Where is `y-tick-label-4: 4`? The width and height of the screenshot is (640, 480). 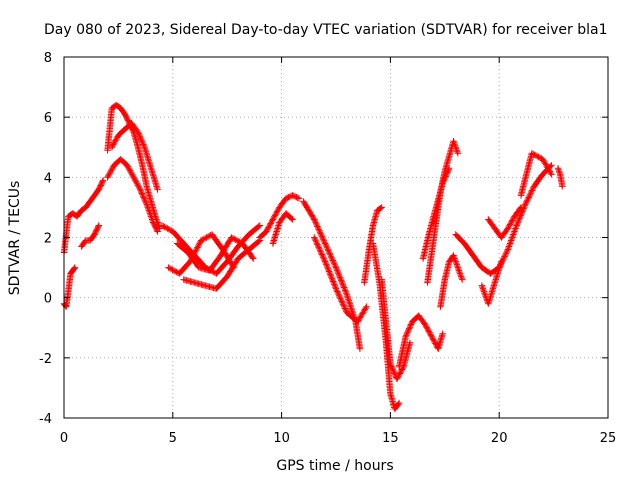 y-tick-label-4: 4 is located at coordinates (48, 178).